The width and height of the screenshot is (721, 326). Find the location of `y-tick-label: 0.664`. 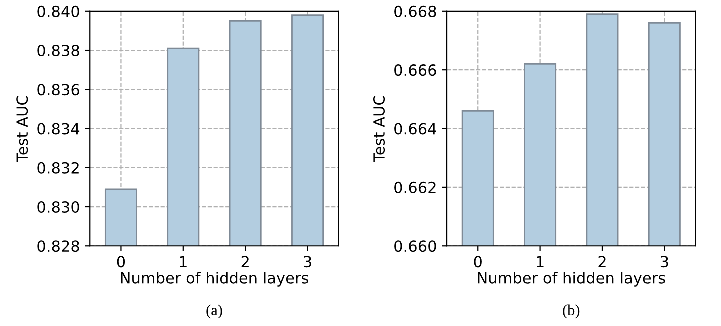

y-tick-label: 0.664 is located at coordinates (415, 129).